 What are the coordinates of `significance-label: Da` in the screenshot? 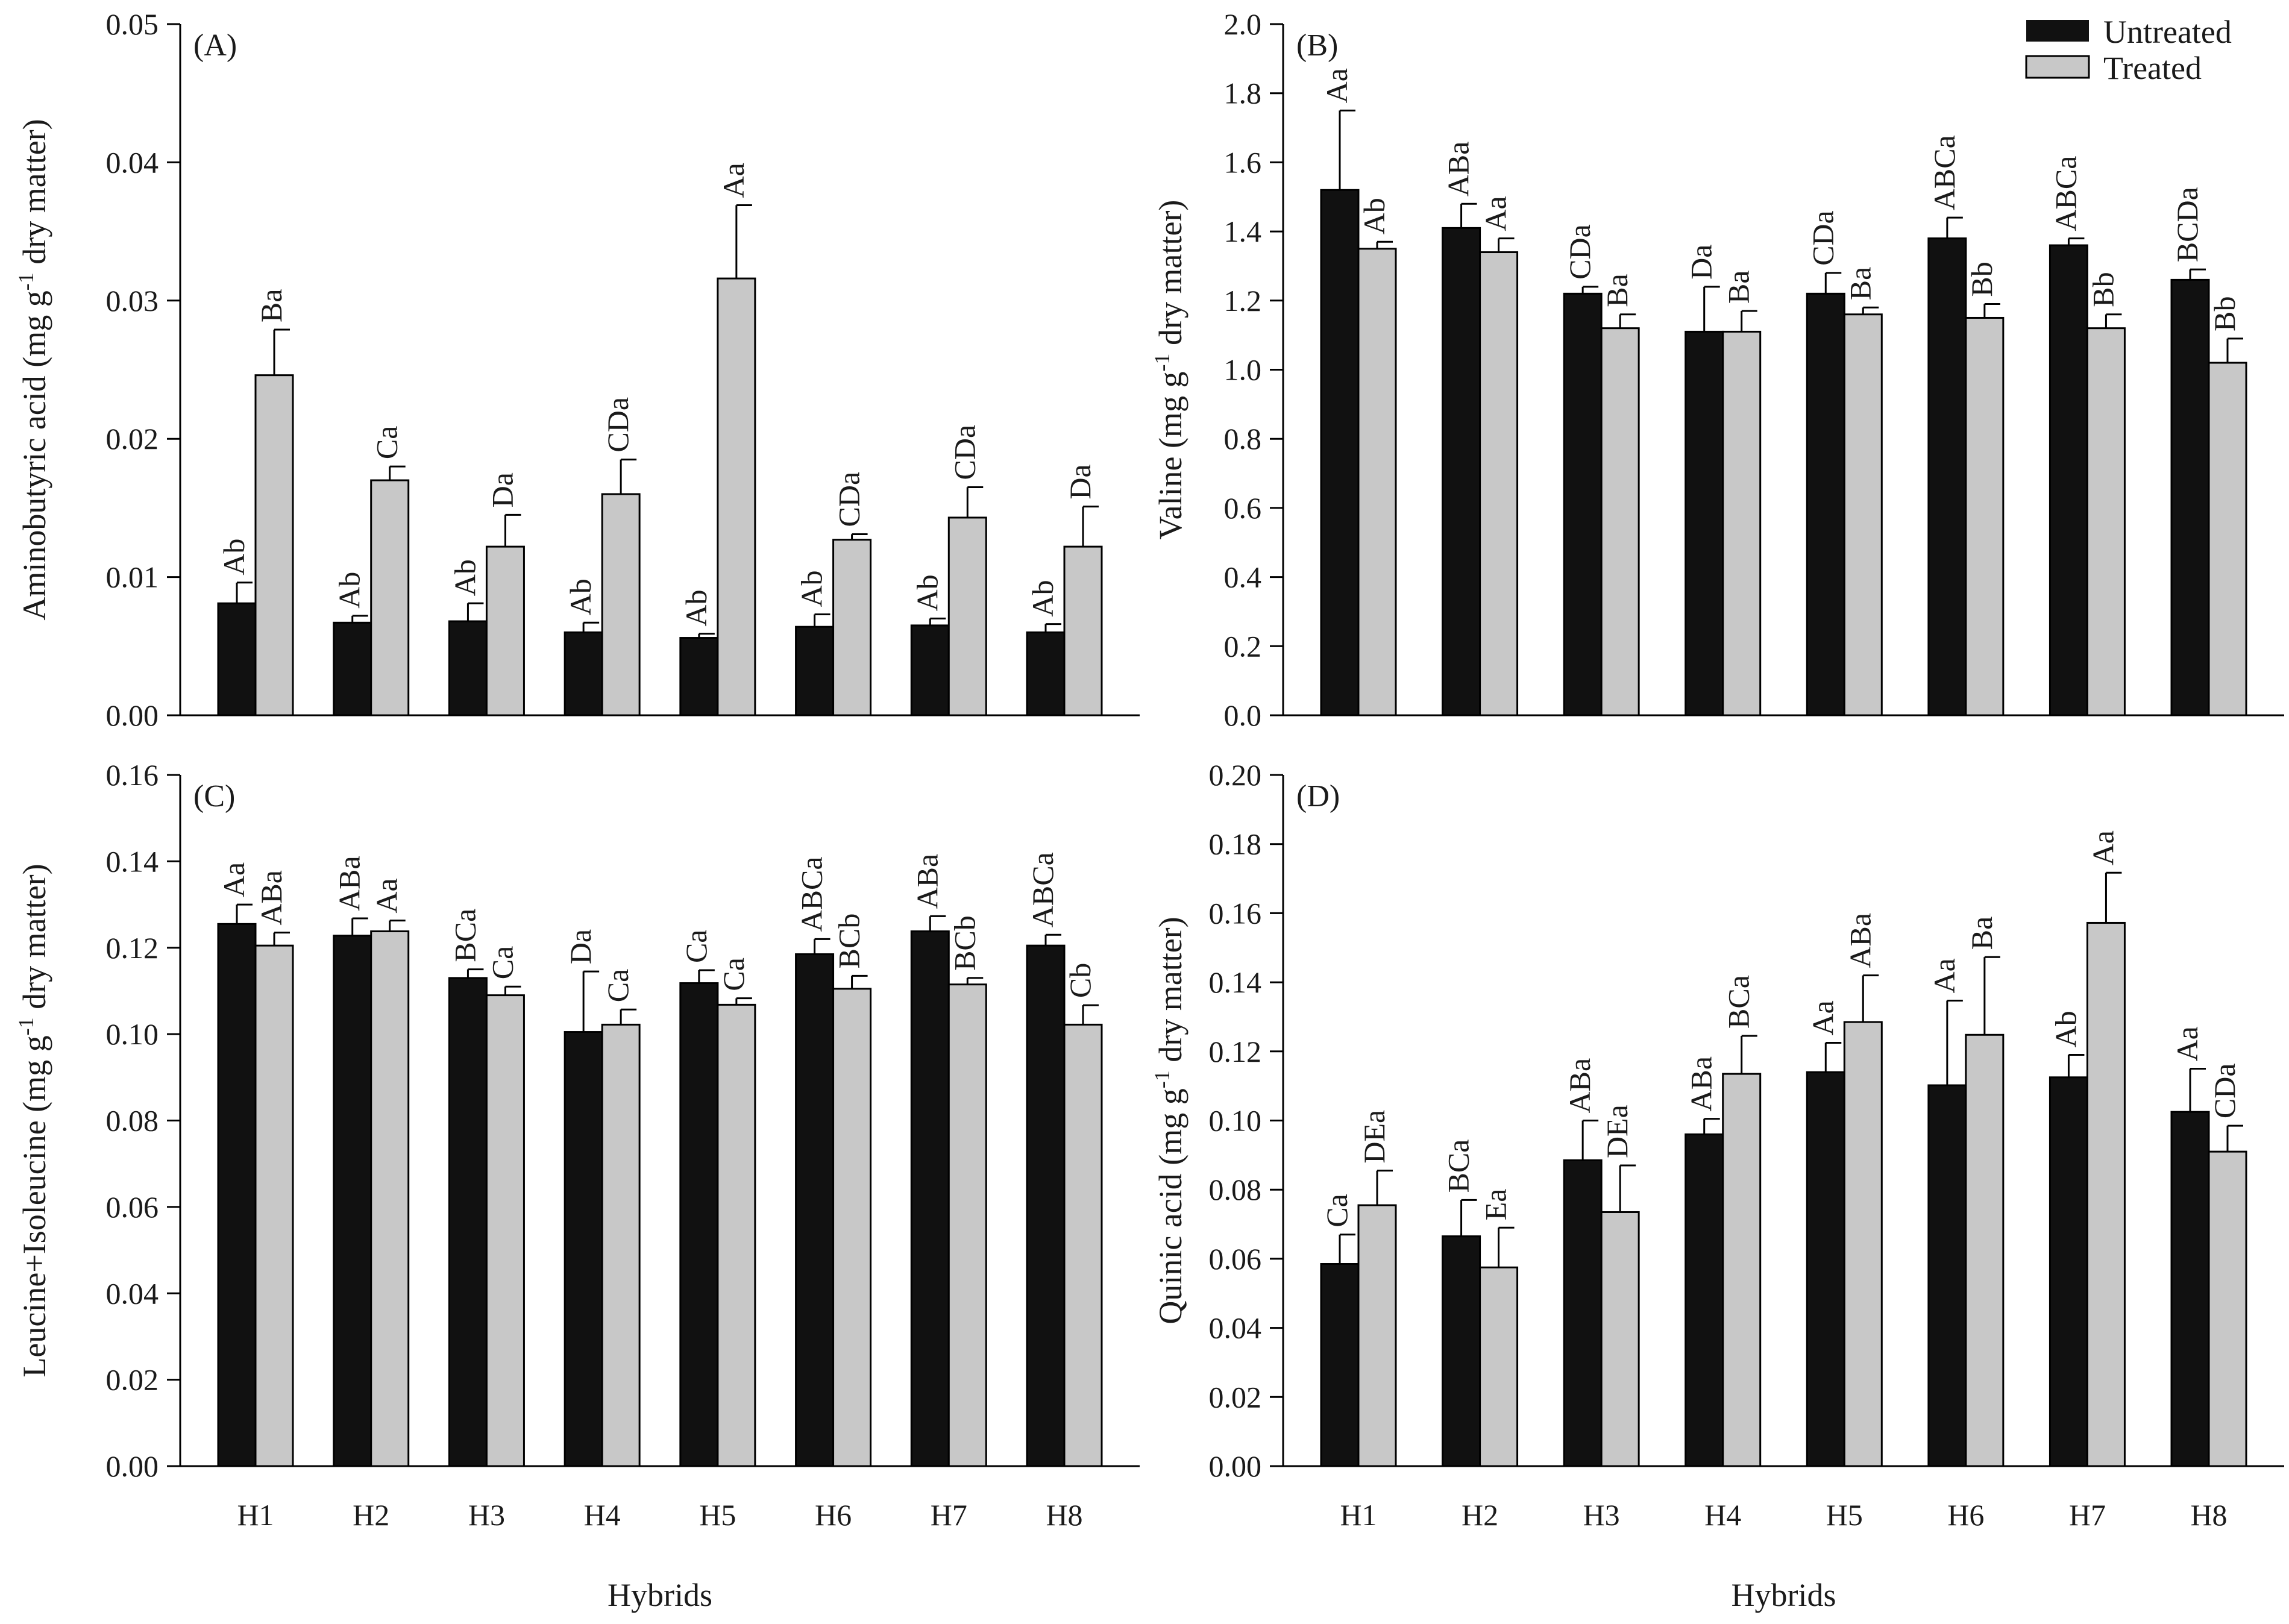 It's located at (580, 946).